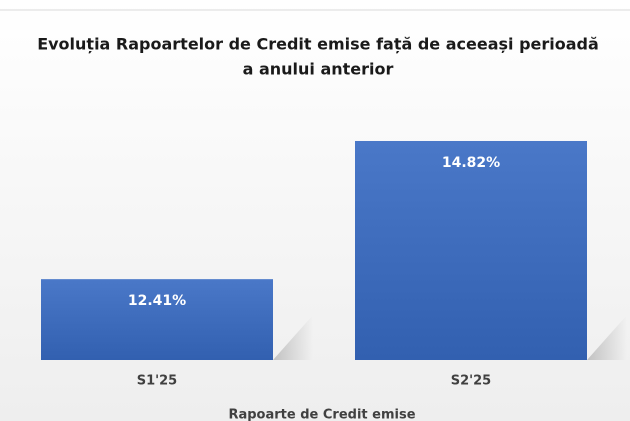  Describe the element at coordinates (318, 69) in the screenshot. I see `chart-title: a anului anterior` at that location.